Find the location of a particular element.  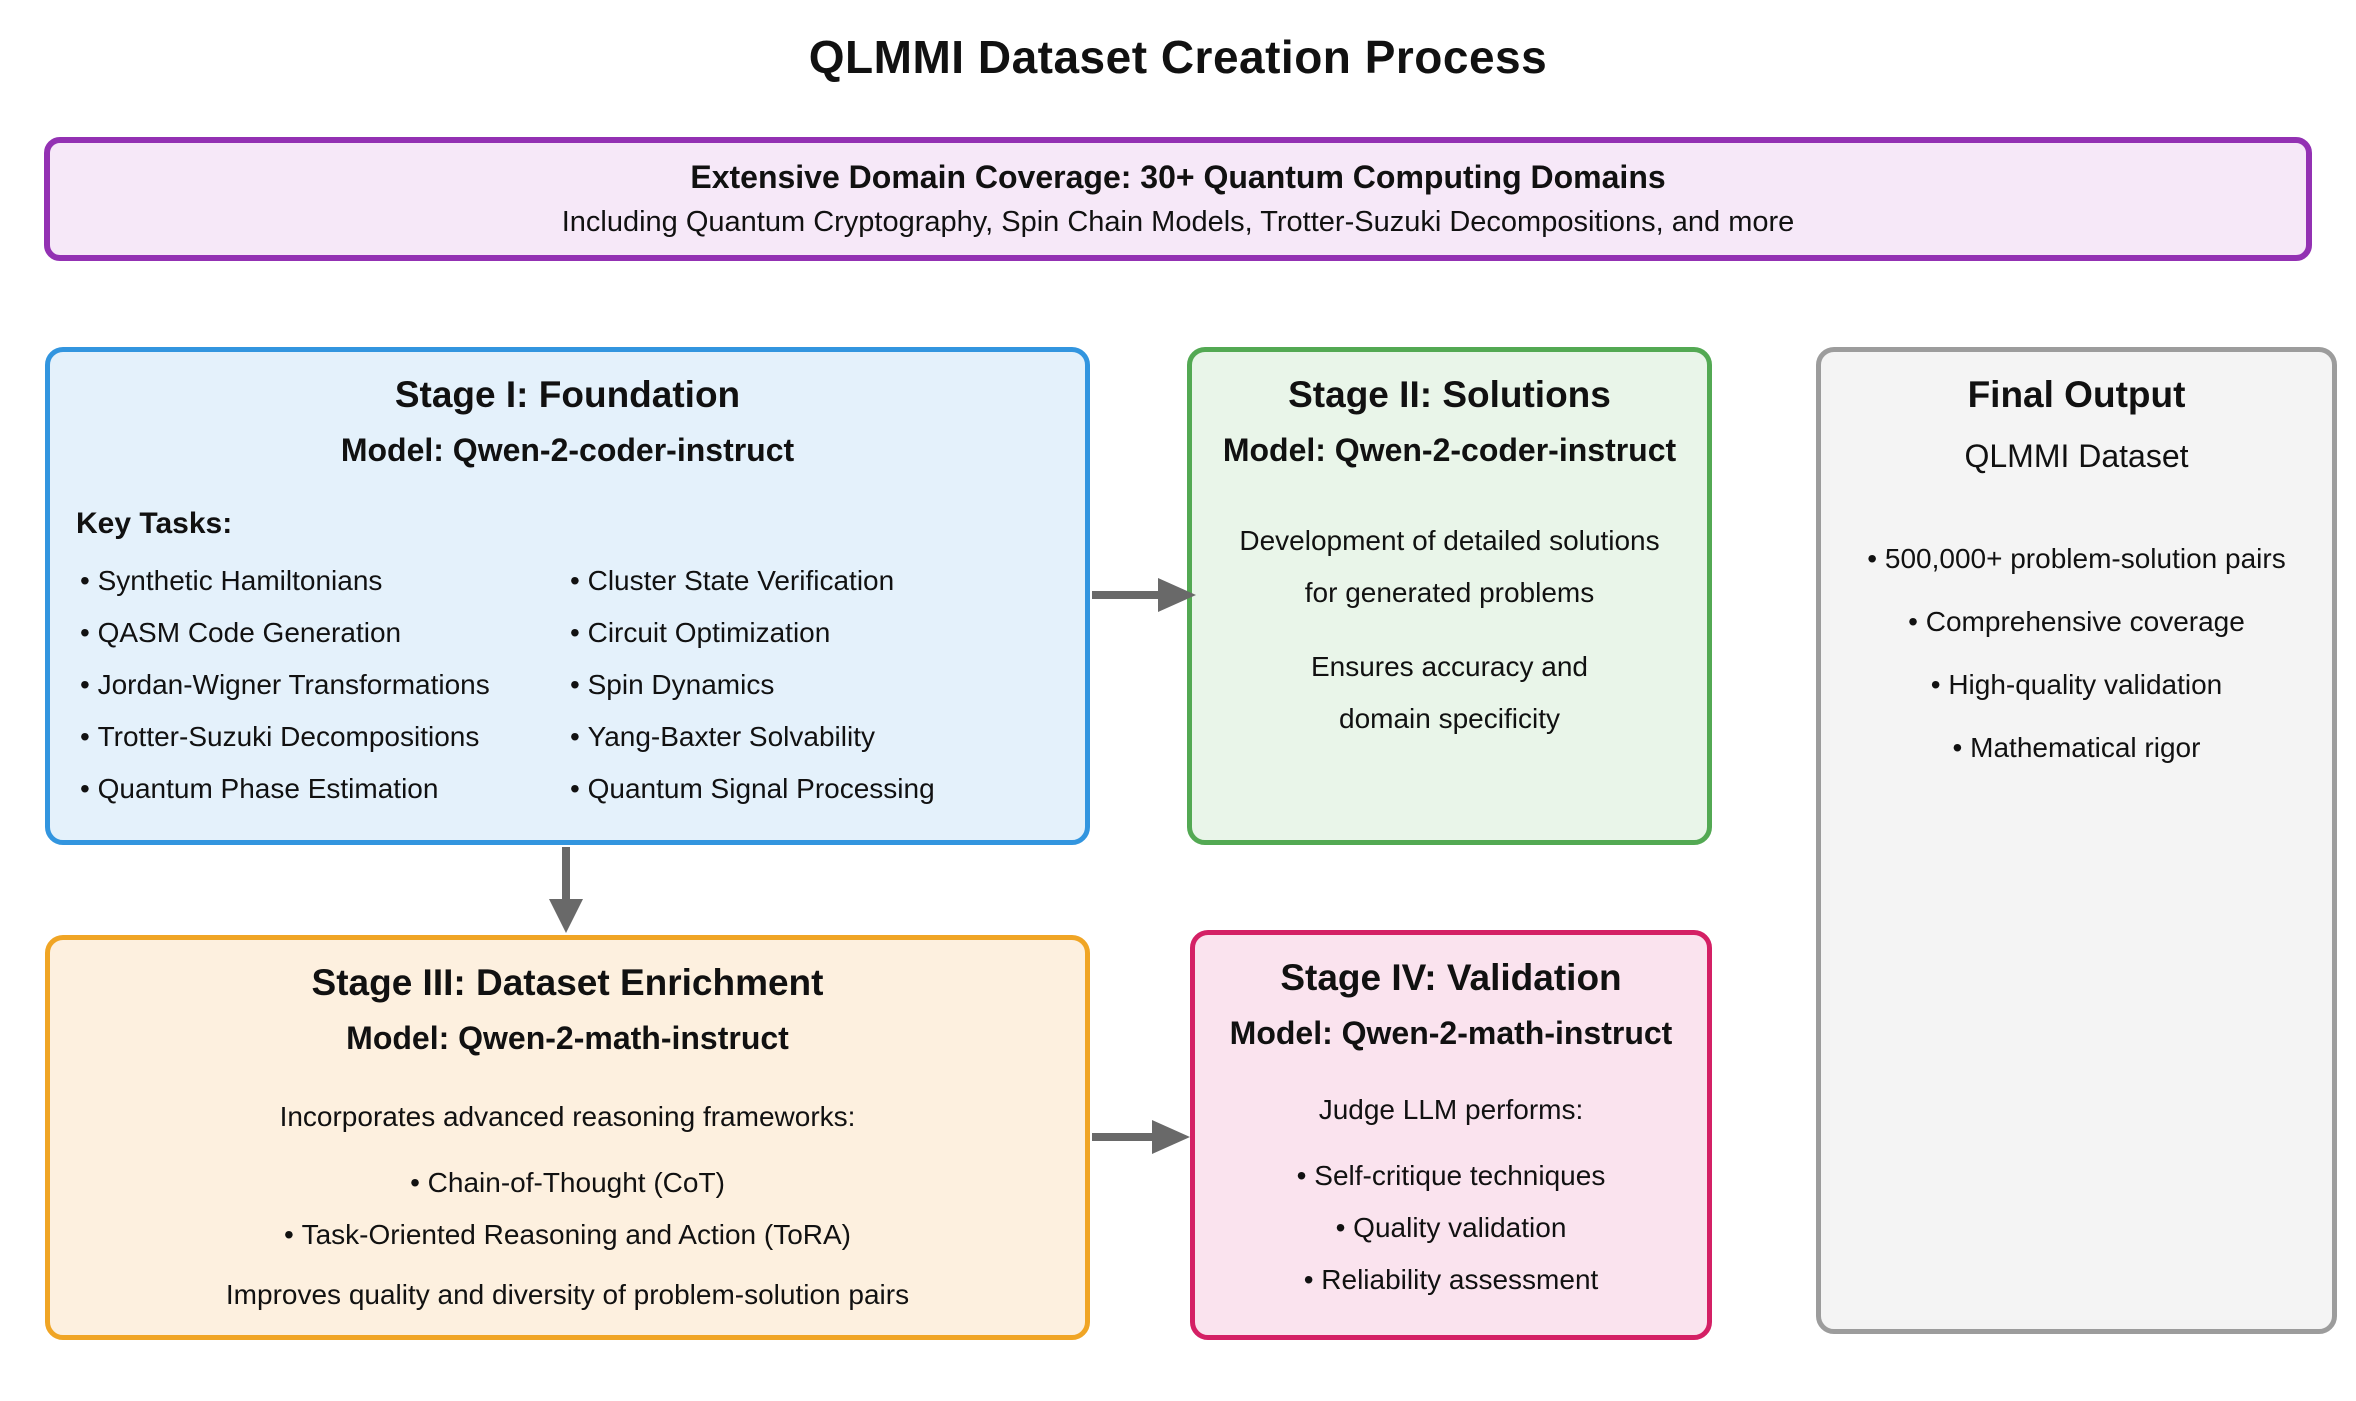

stage3-model: Model: Qwen-2-math-instruct is located at coordinates (567, 1038).